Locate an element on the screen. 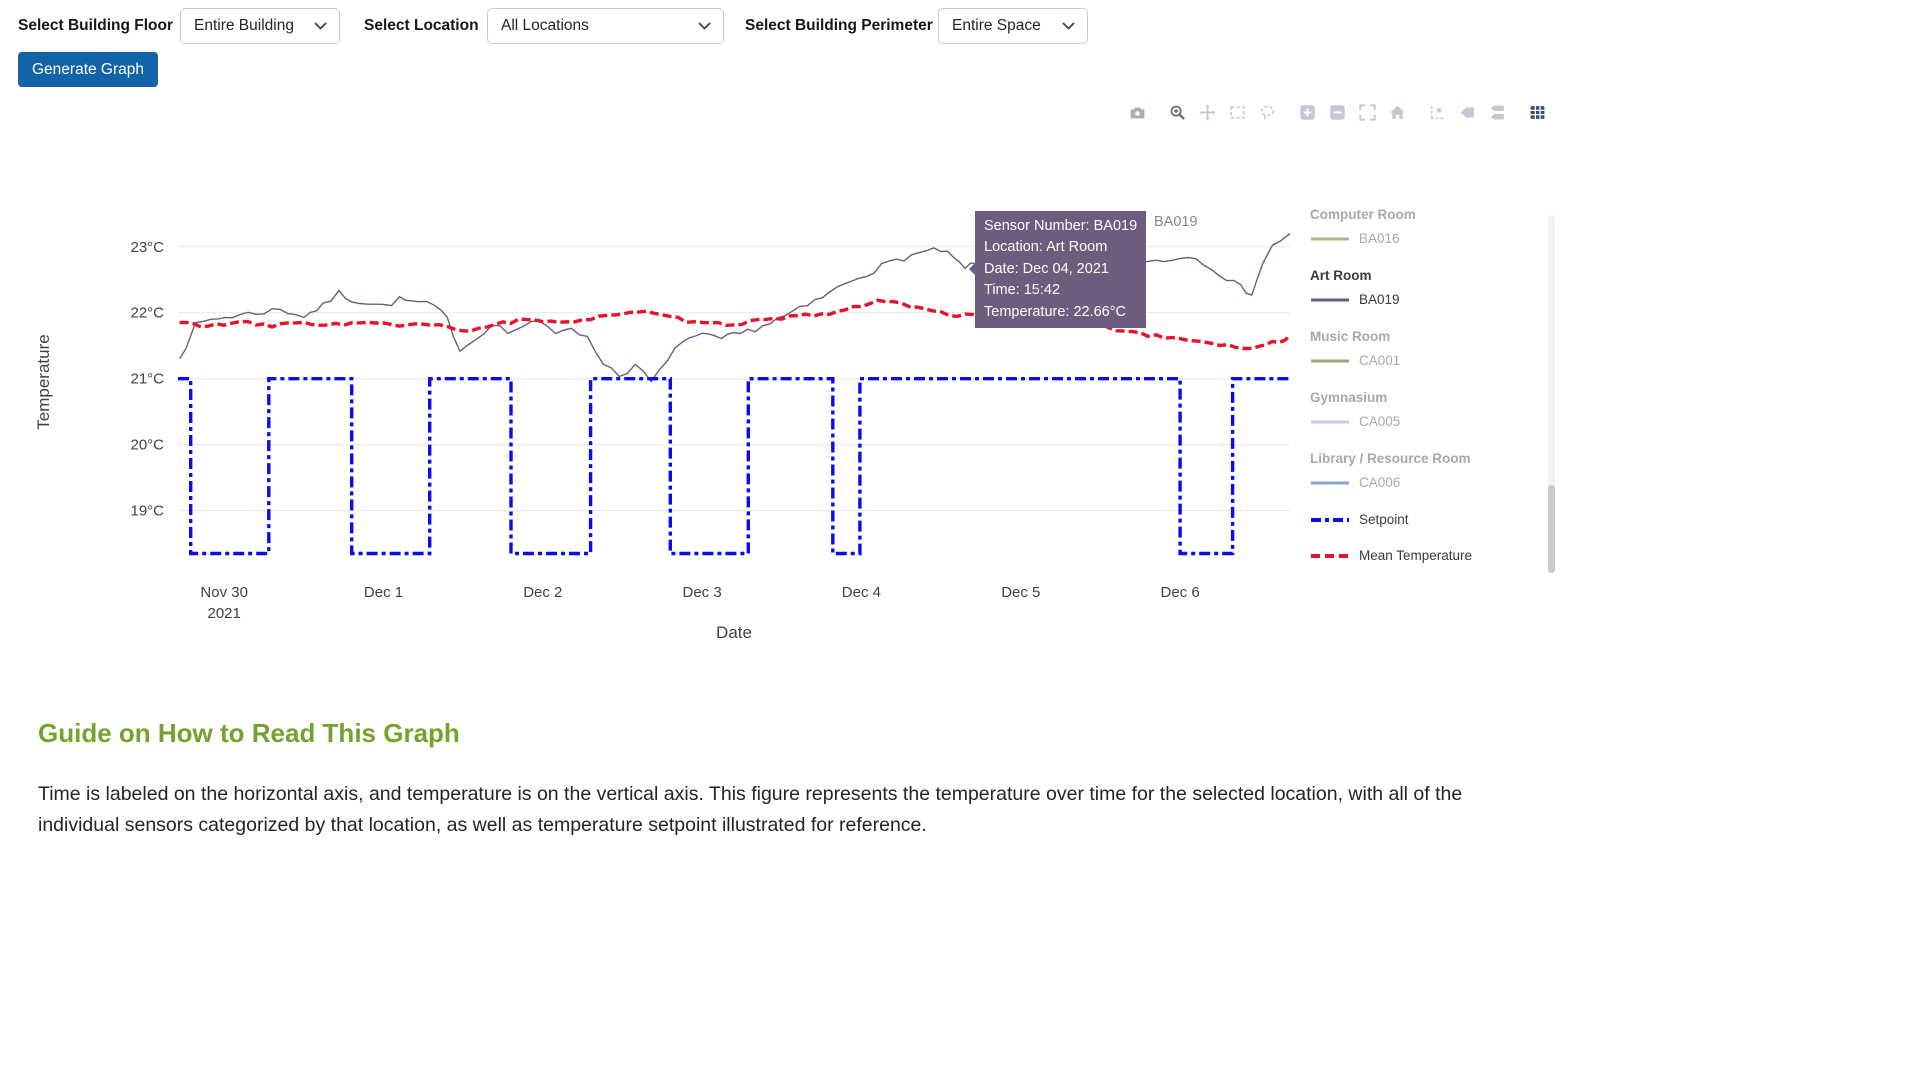  building-perimeter-select: Entire Space is located at coordinates (1013, 26).